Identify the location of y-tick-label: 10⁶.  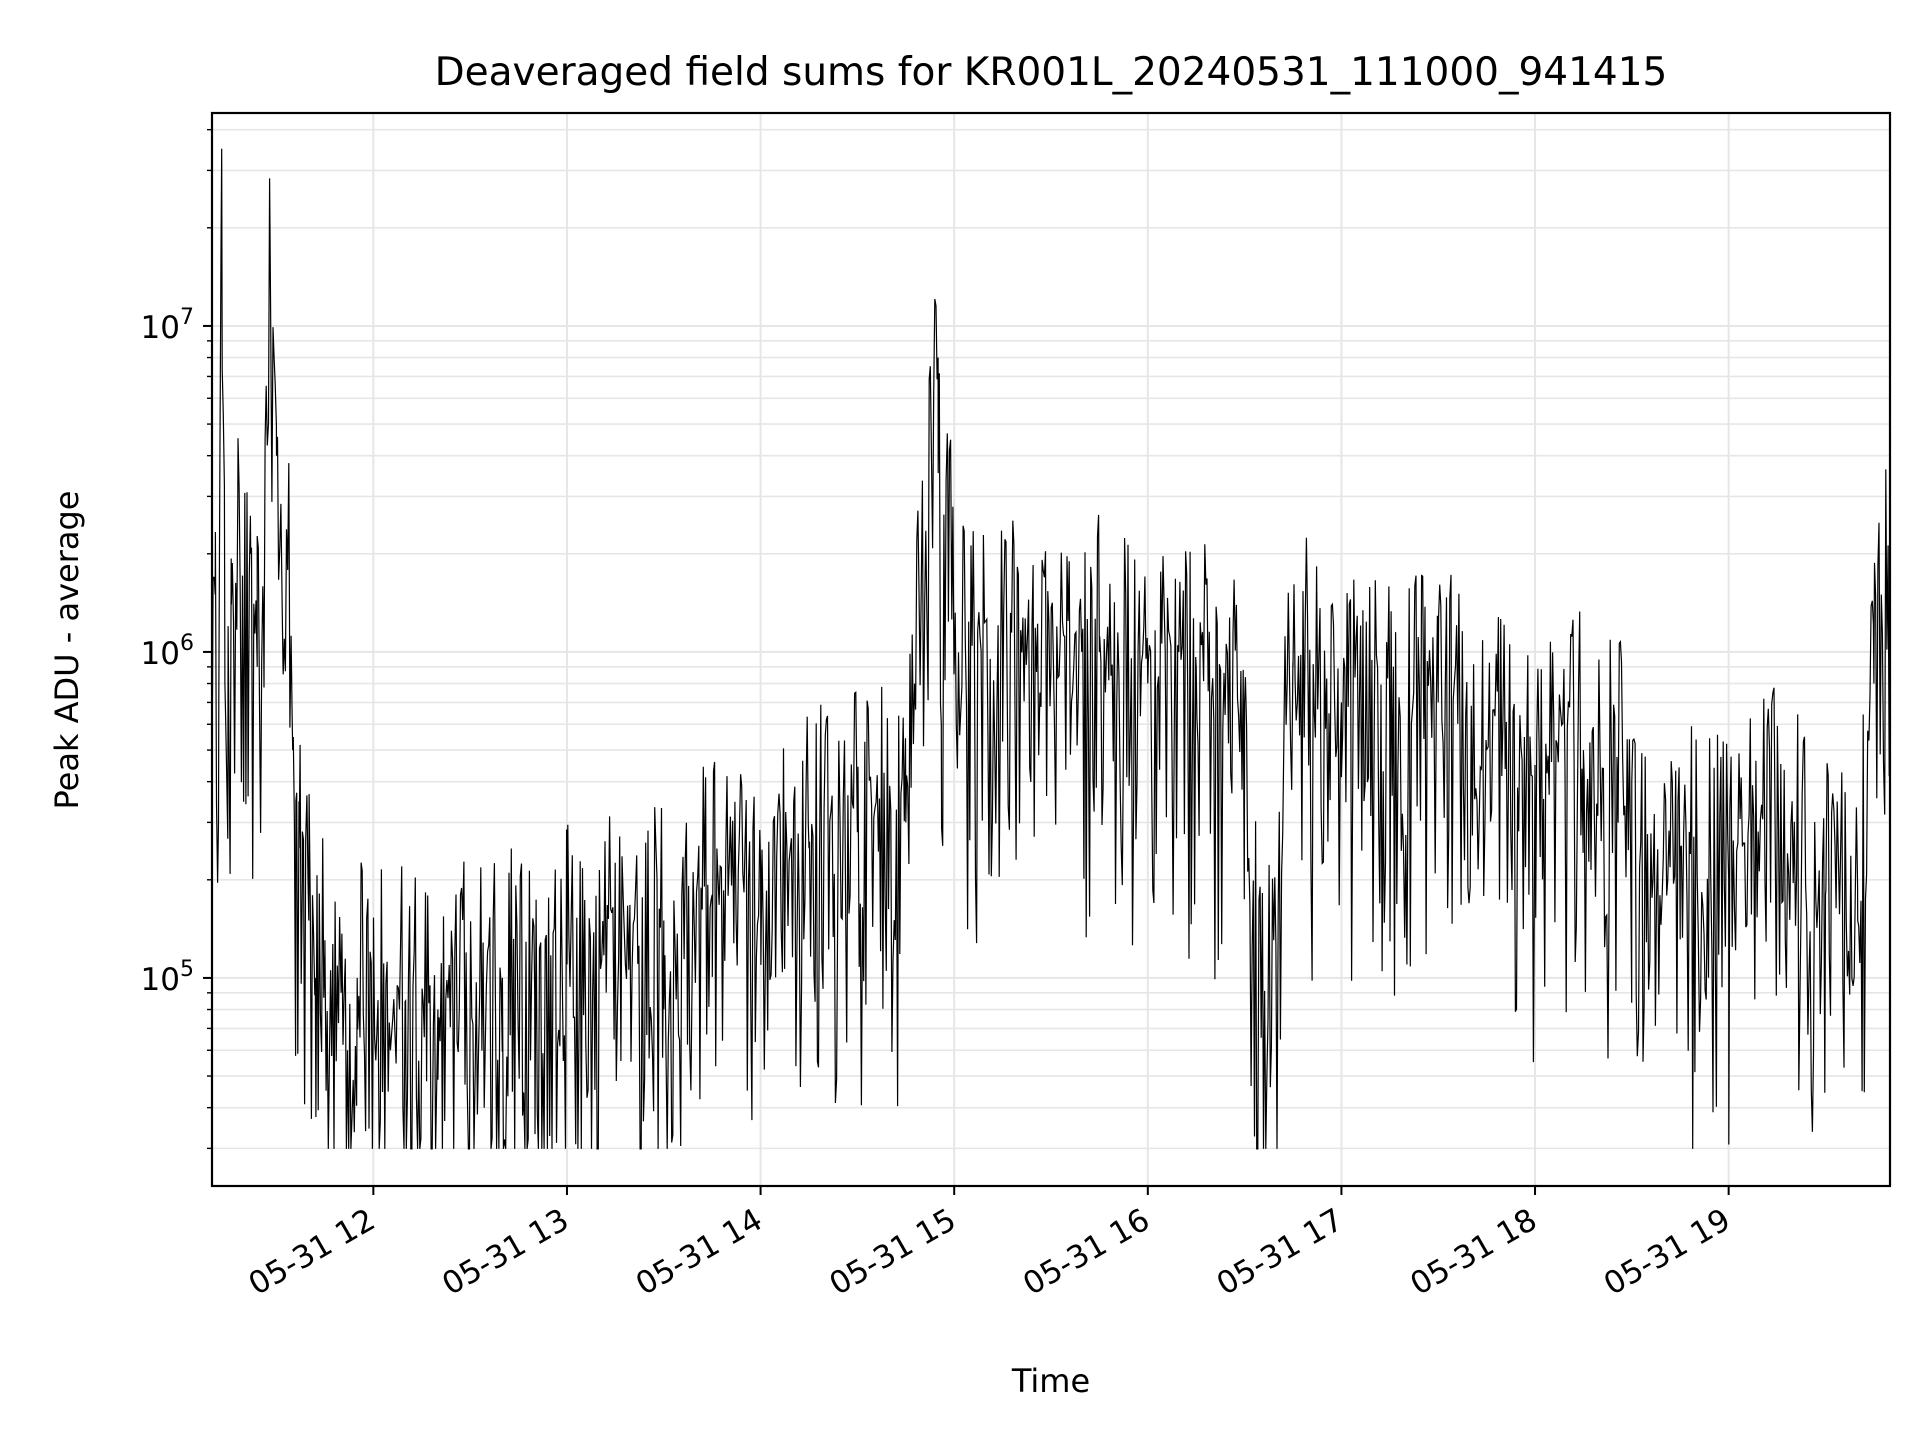
(167, 651).